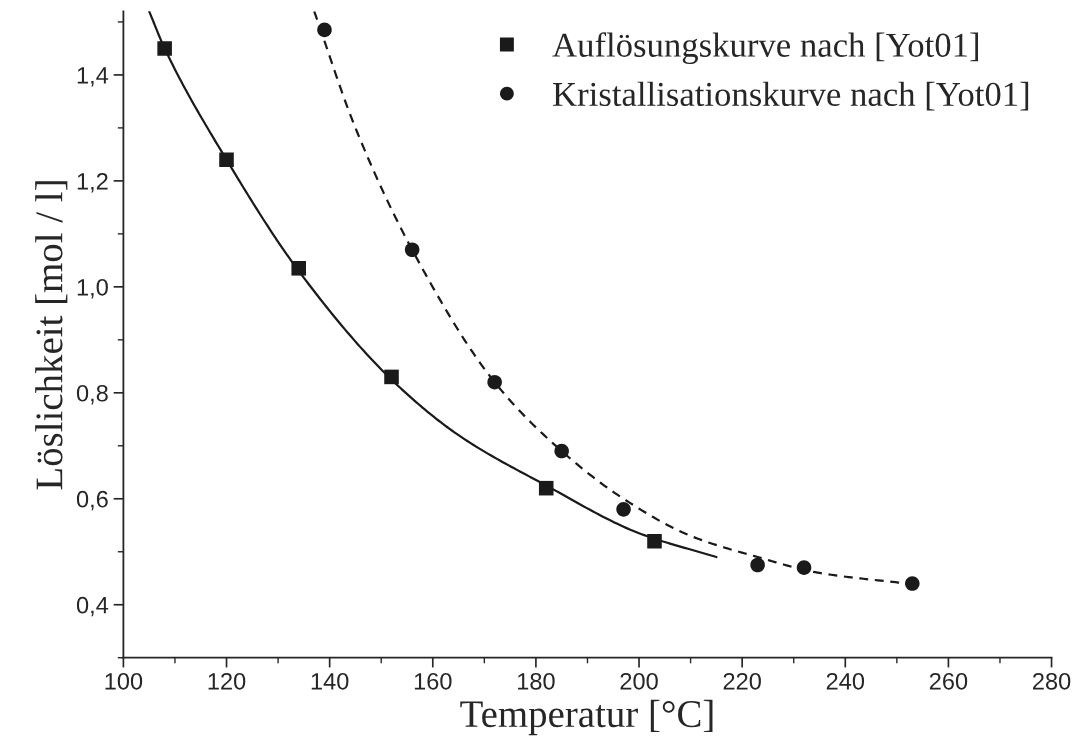 The image size is (1073, 756). Describe the element at coordinates (124, 681) in the screenshot. I see `x-tick-label: 100` at that location.